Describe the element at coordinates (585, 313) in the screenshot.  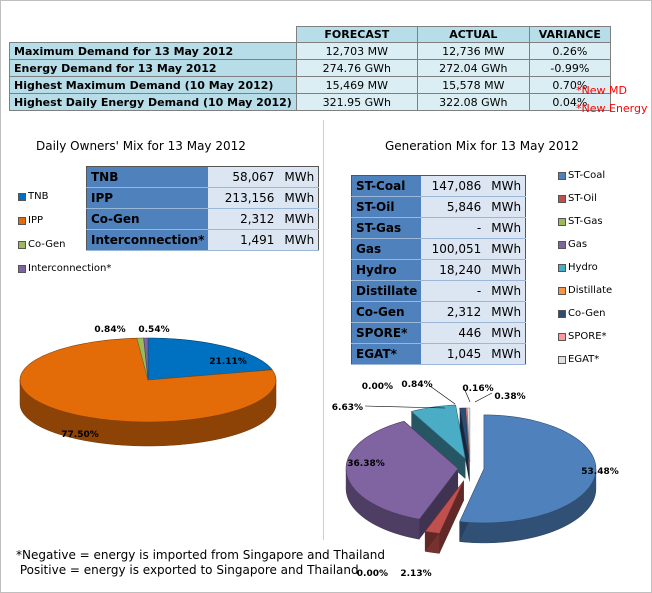
I see `generation-legend-item: Co-Gen` at that location.